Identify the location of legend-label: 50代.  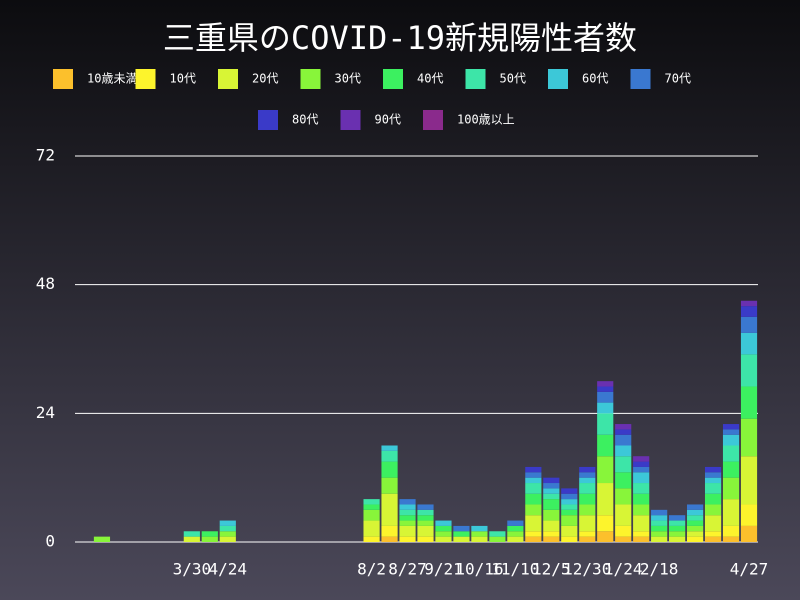
(513, 79).